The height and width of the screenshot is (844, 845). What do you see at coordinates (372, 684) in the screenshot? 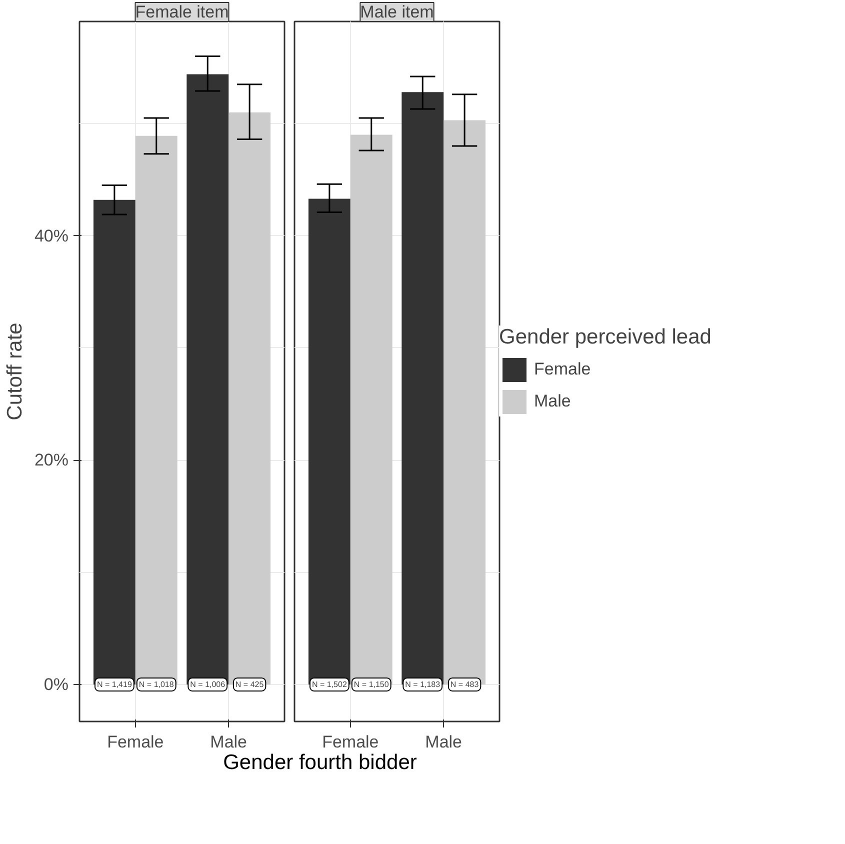
I see `annotation: N = 1,150` at bounding box center [372, 684].